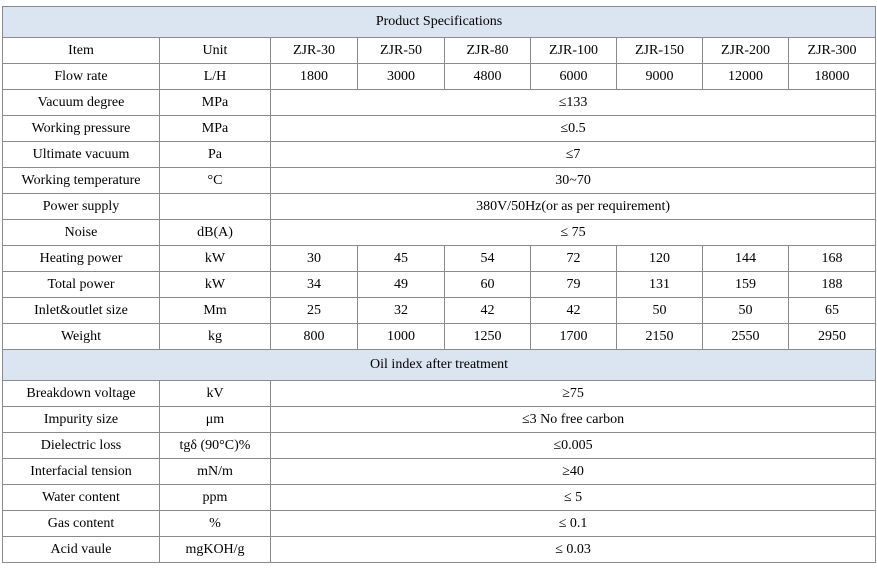  What do you see at coordinates (215, 154) in the screenshot?
I see `row-unit: Pa` at bounding box center [215, 154].